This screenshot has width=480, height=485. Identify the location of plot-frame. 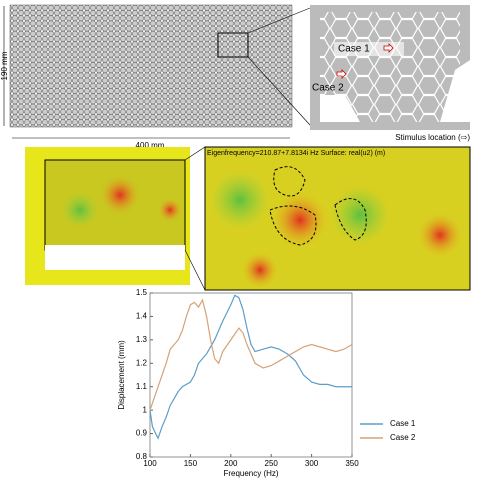
(251, 375).